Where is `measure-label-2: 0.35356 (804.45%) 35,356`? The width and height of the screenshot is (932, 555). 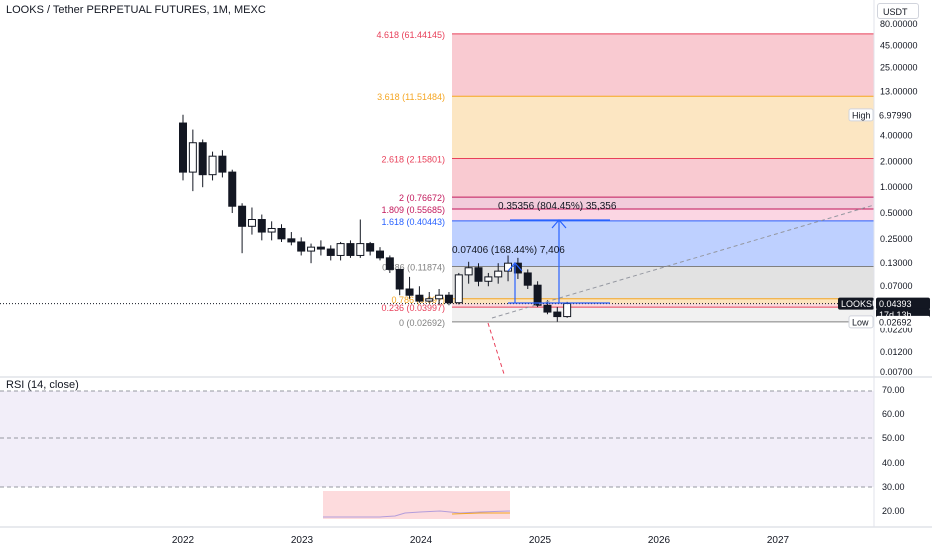
measure-label-2: 0.35356 (804.45%) 35,356 is located at coordinates (557, 206).